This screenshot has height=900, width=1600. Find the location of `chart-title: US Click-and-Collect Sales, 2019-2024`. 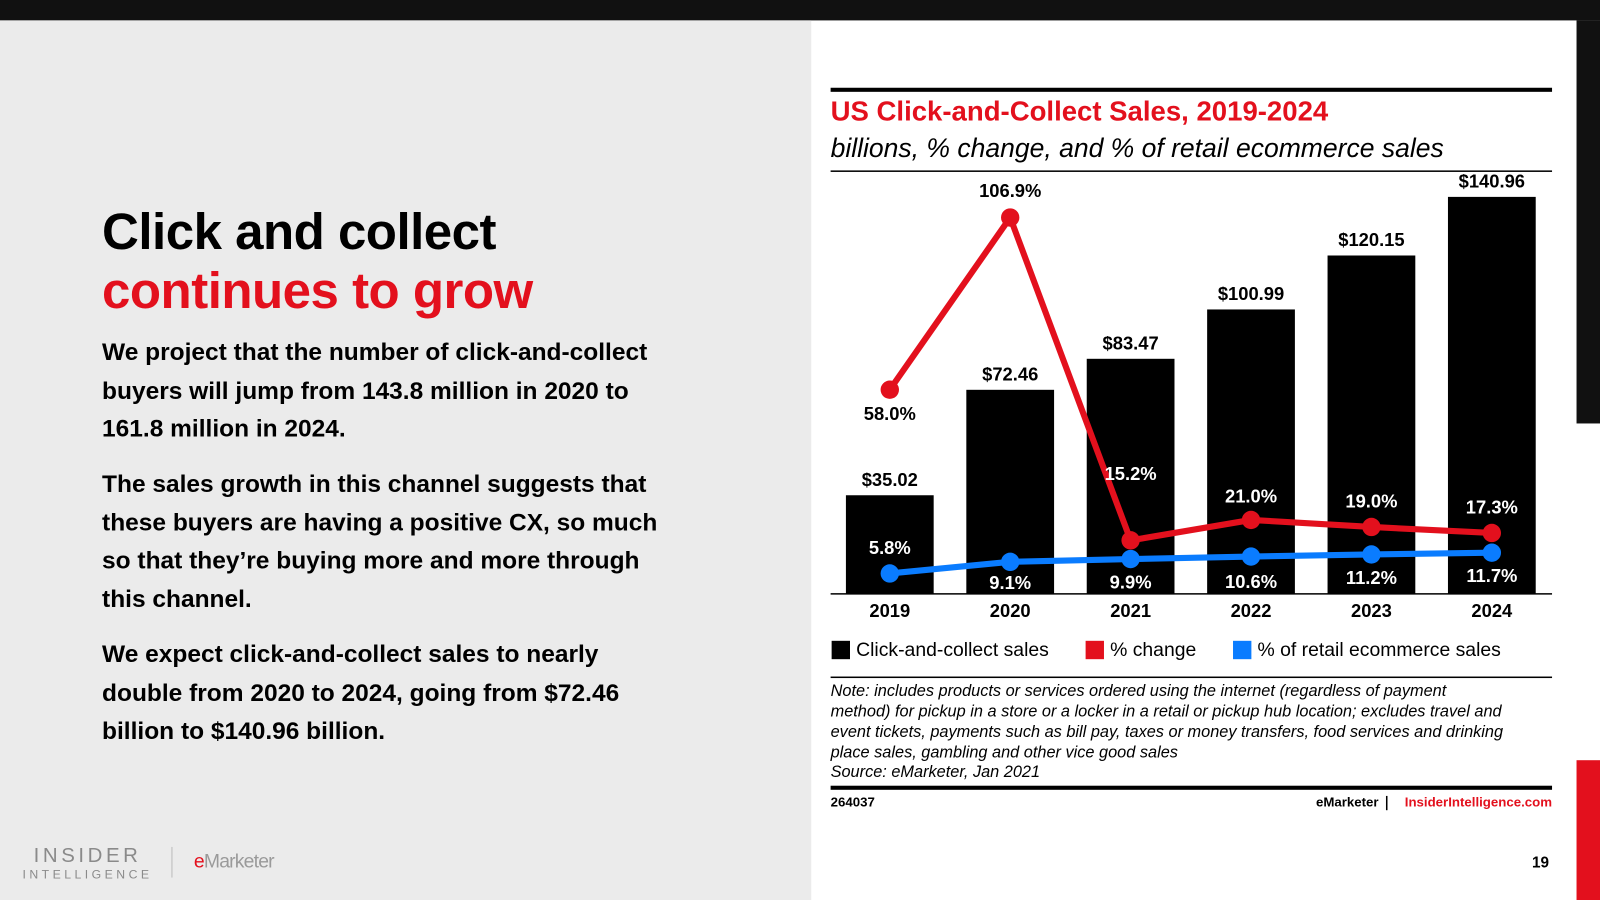

chart-title: US Click-and-Collect Sales, 2019-2024 is located at coordinates (1080, 111).